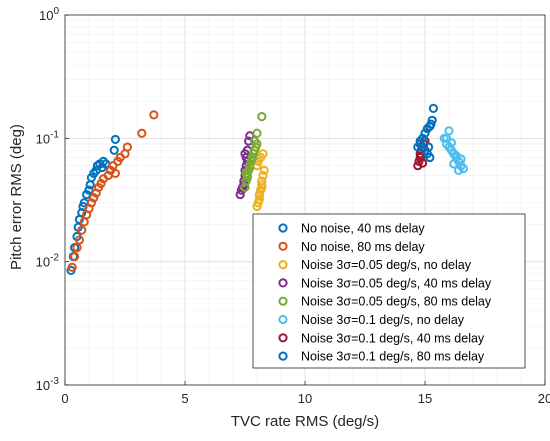 The height and width of the screenshot is (441, 550). I want to click on legend-entry: Noise 3σ=0.05 deg/s, 40 ms delay, so click(385, 283).